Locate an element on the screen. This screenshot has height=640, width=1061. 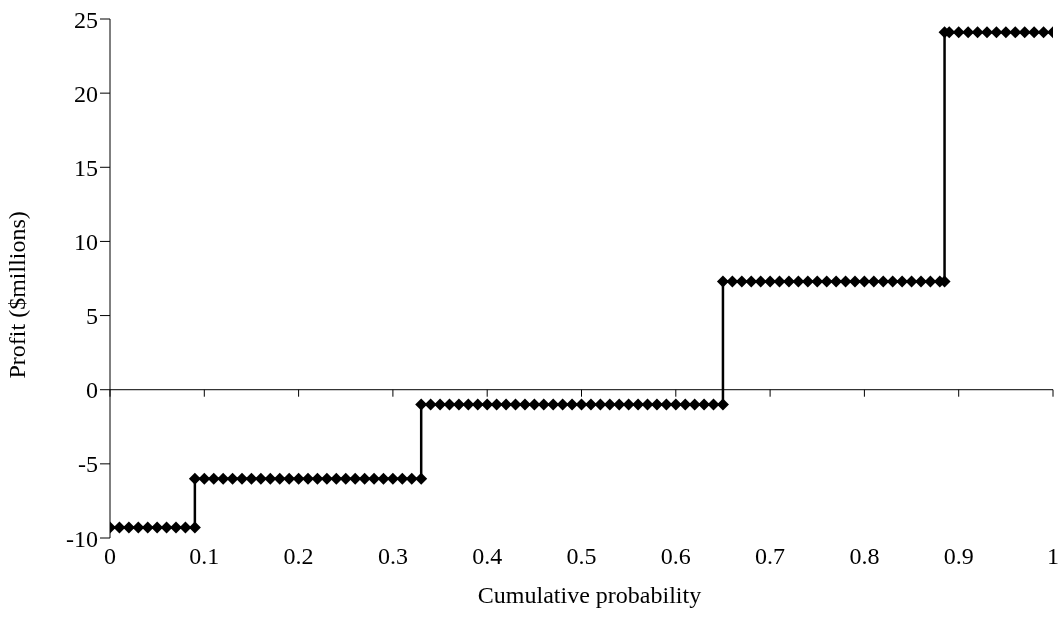
y-tick-label: -5 is located at coordinates (88, 464).